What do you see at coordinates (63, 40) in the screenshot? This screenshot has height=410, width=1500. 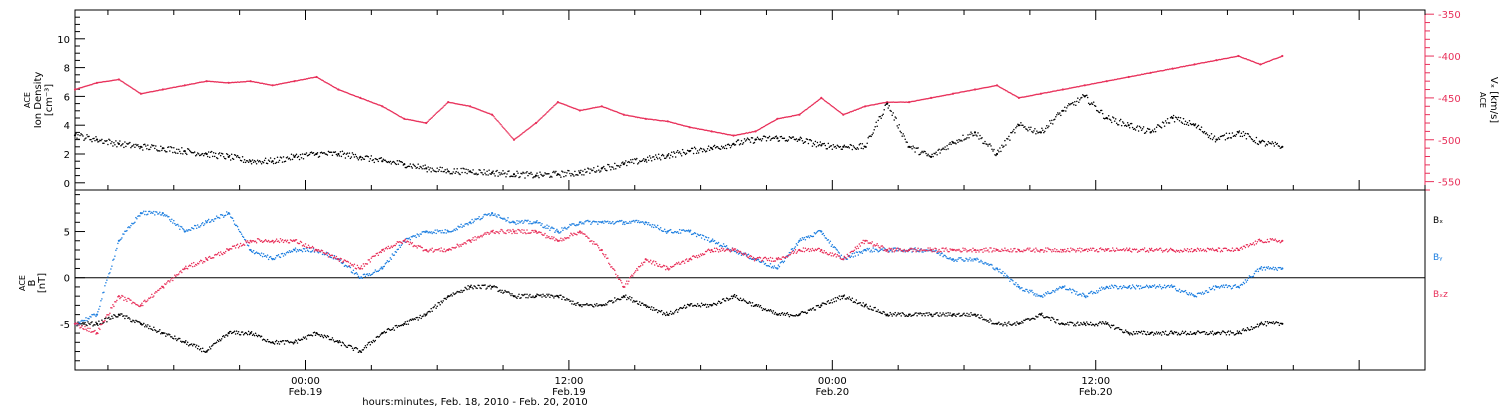 I see `left-tick-label: 10` at bounding box center [63, 40].